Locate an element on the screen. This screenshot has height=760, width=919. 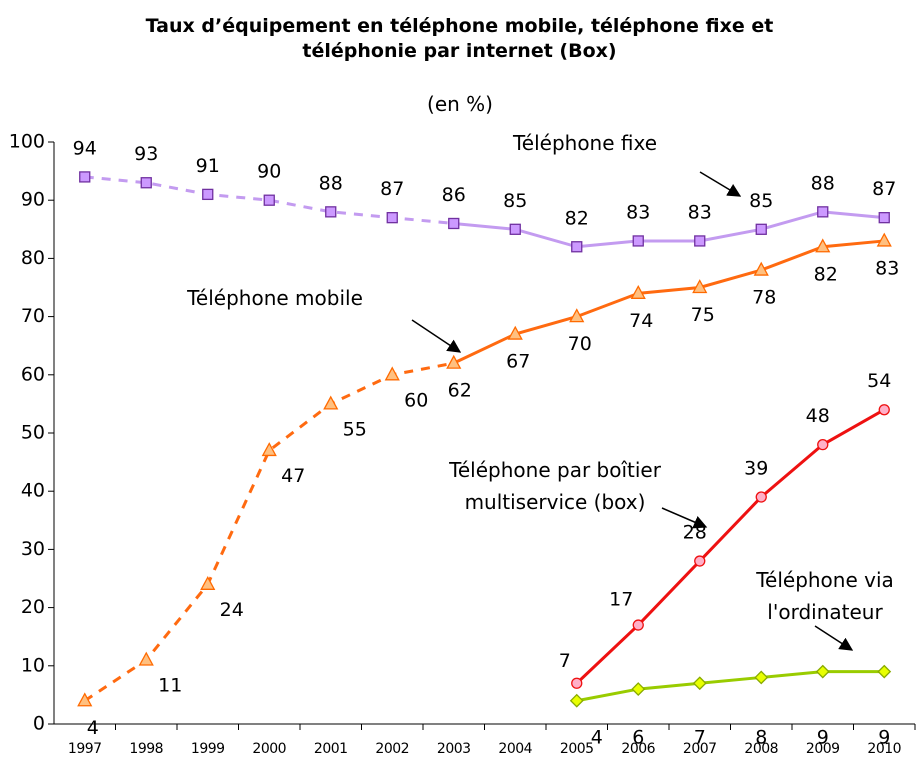
data-label: 39 is located at coordinates (756, 469).